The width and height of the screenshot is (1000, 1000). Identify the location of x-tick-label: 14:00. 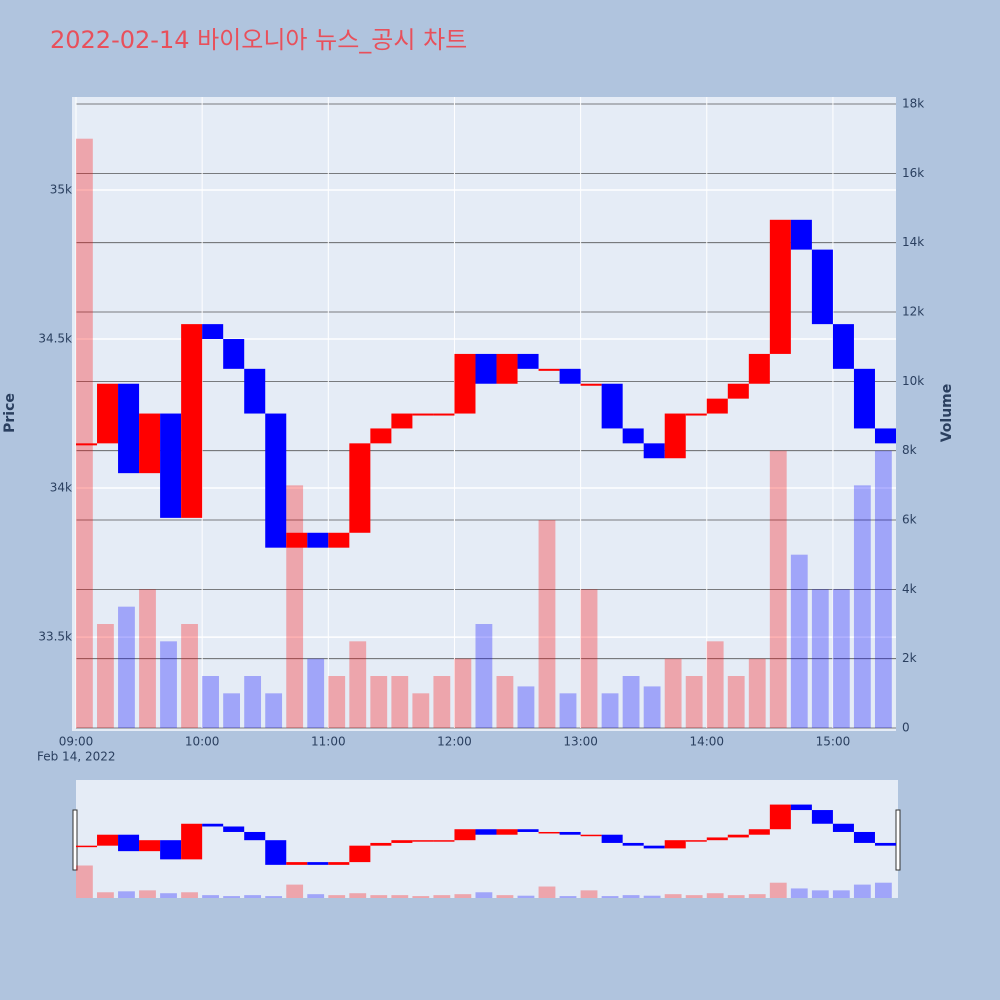
(706, 742).